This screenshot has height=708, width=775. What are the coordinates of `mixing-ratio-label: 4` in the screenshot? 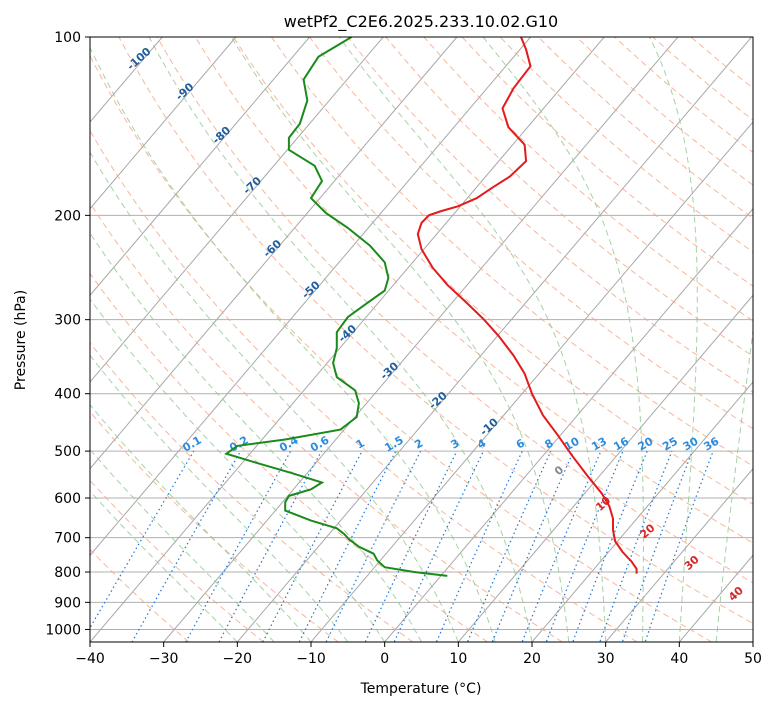 It's located at (481, 443).